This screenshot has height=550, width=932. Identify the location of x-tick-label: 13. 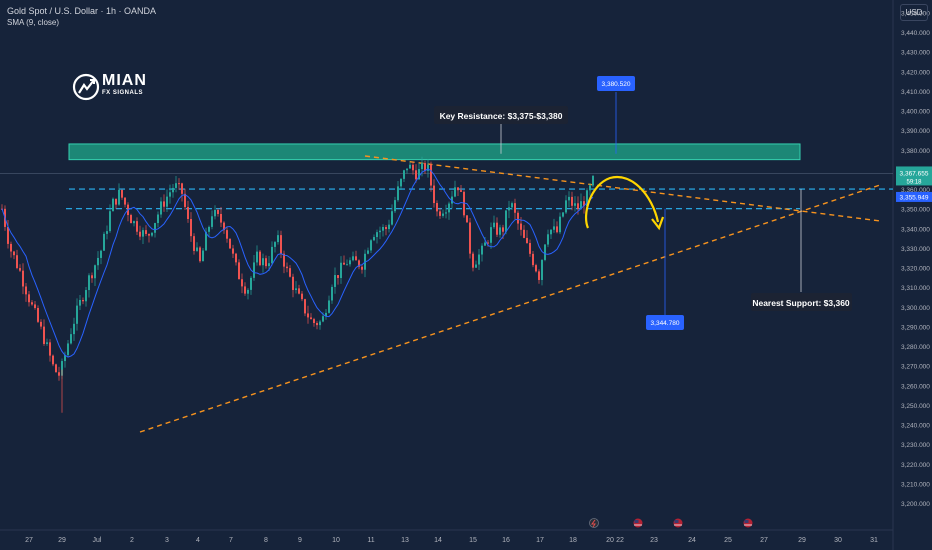
(405, 540).